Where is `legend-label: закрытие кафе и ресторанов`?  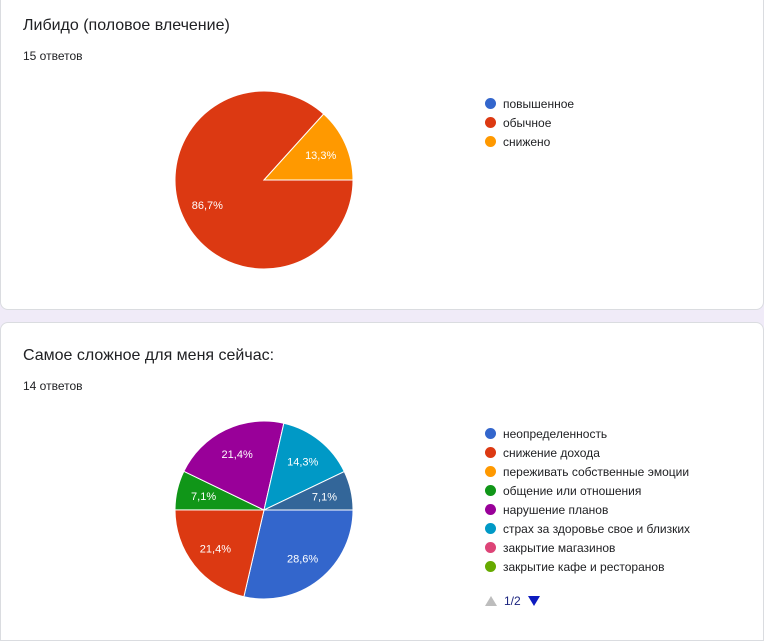
legend-label: закрытие кафе и ресторанов is located at coordinates (584, 566).